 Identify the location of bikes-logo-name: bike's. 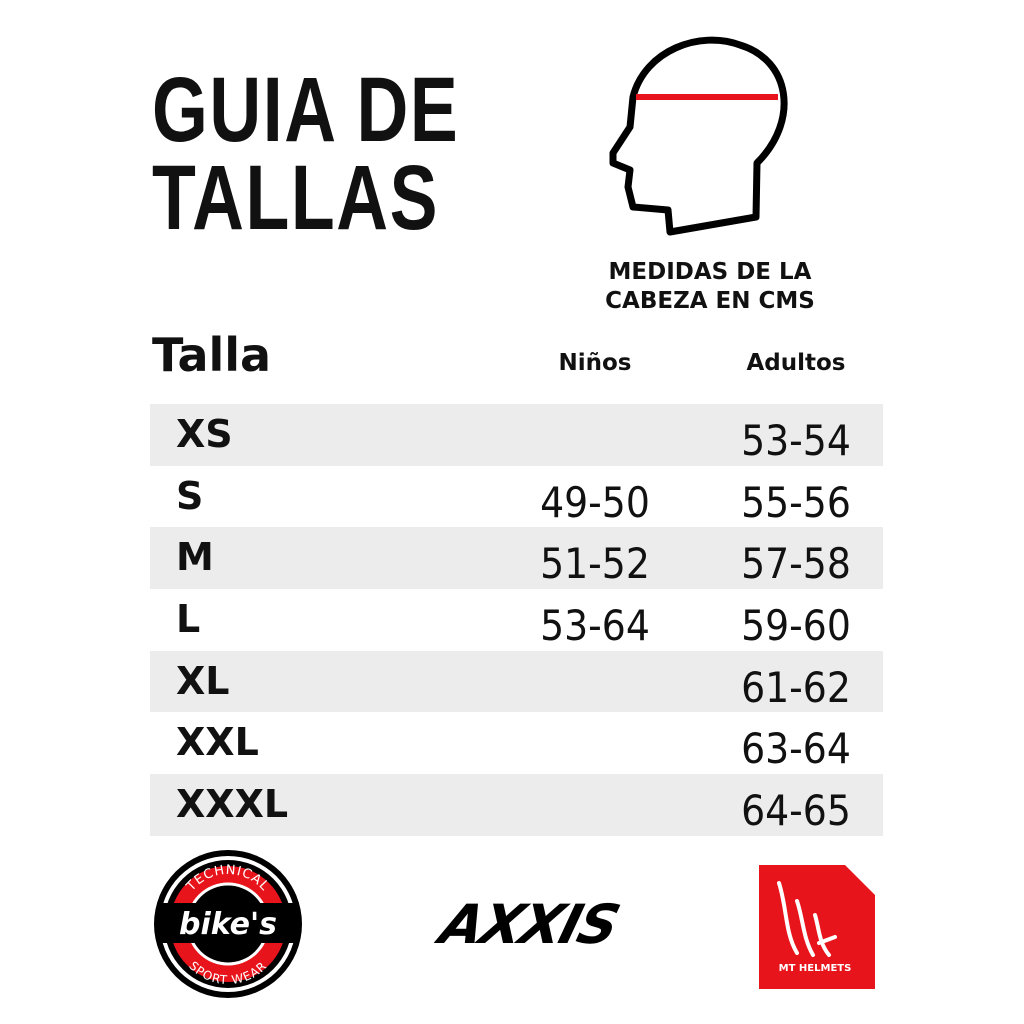
(228, 924).